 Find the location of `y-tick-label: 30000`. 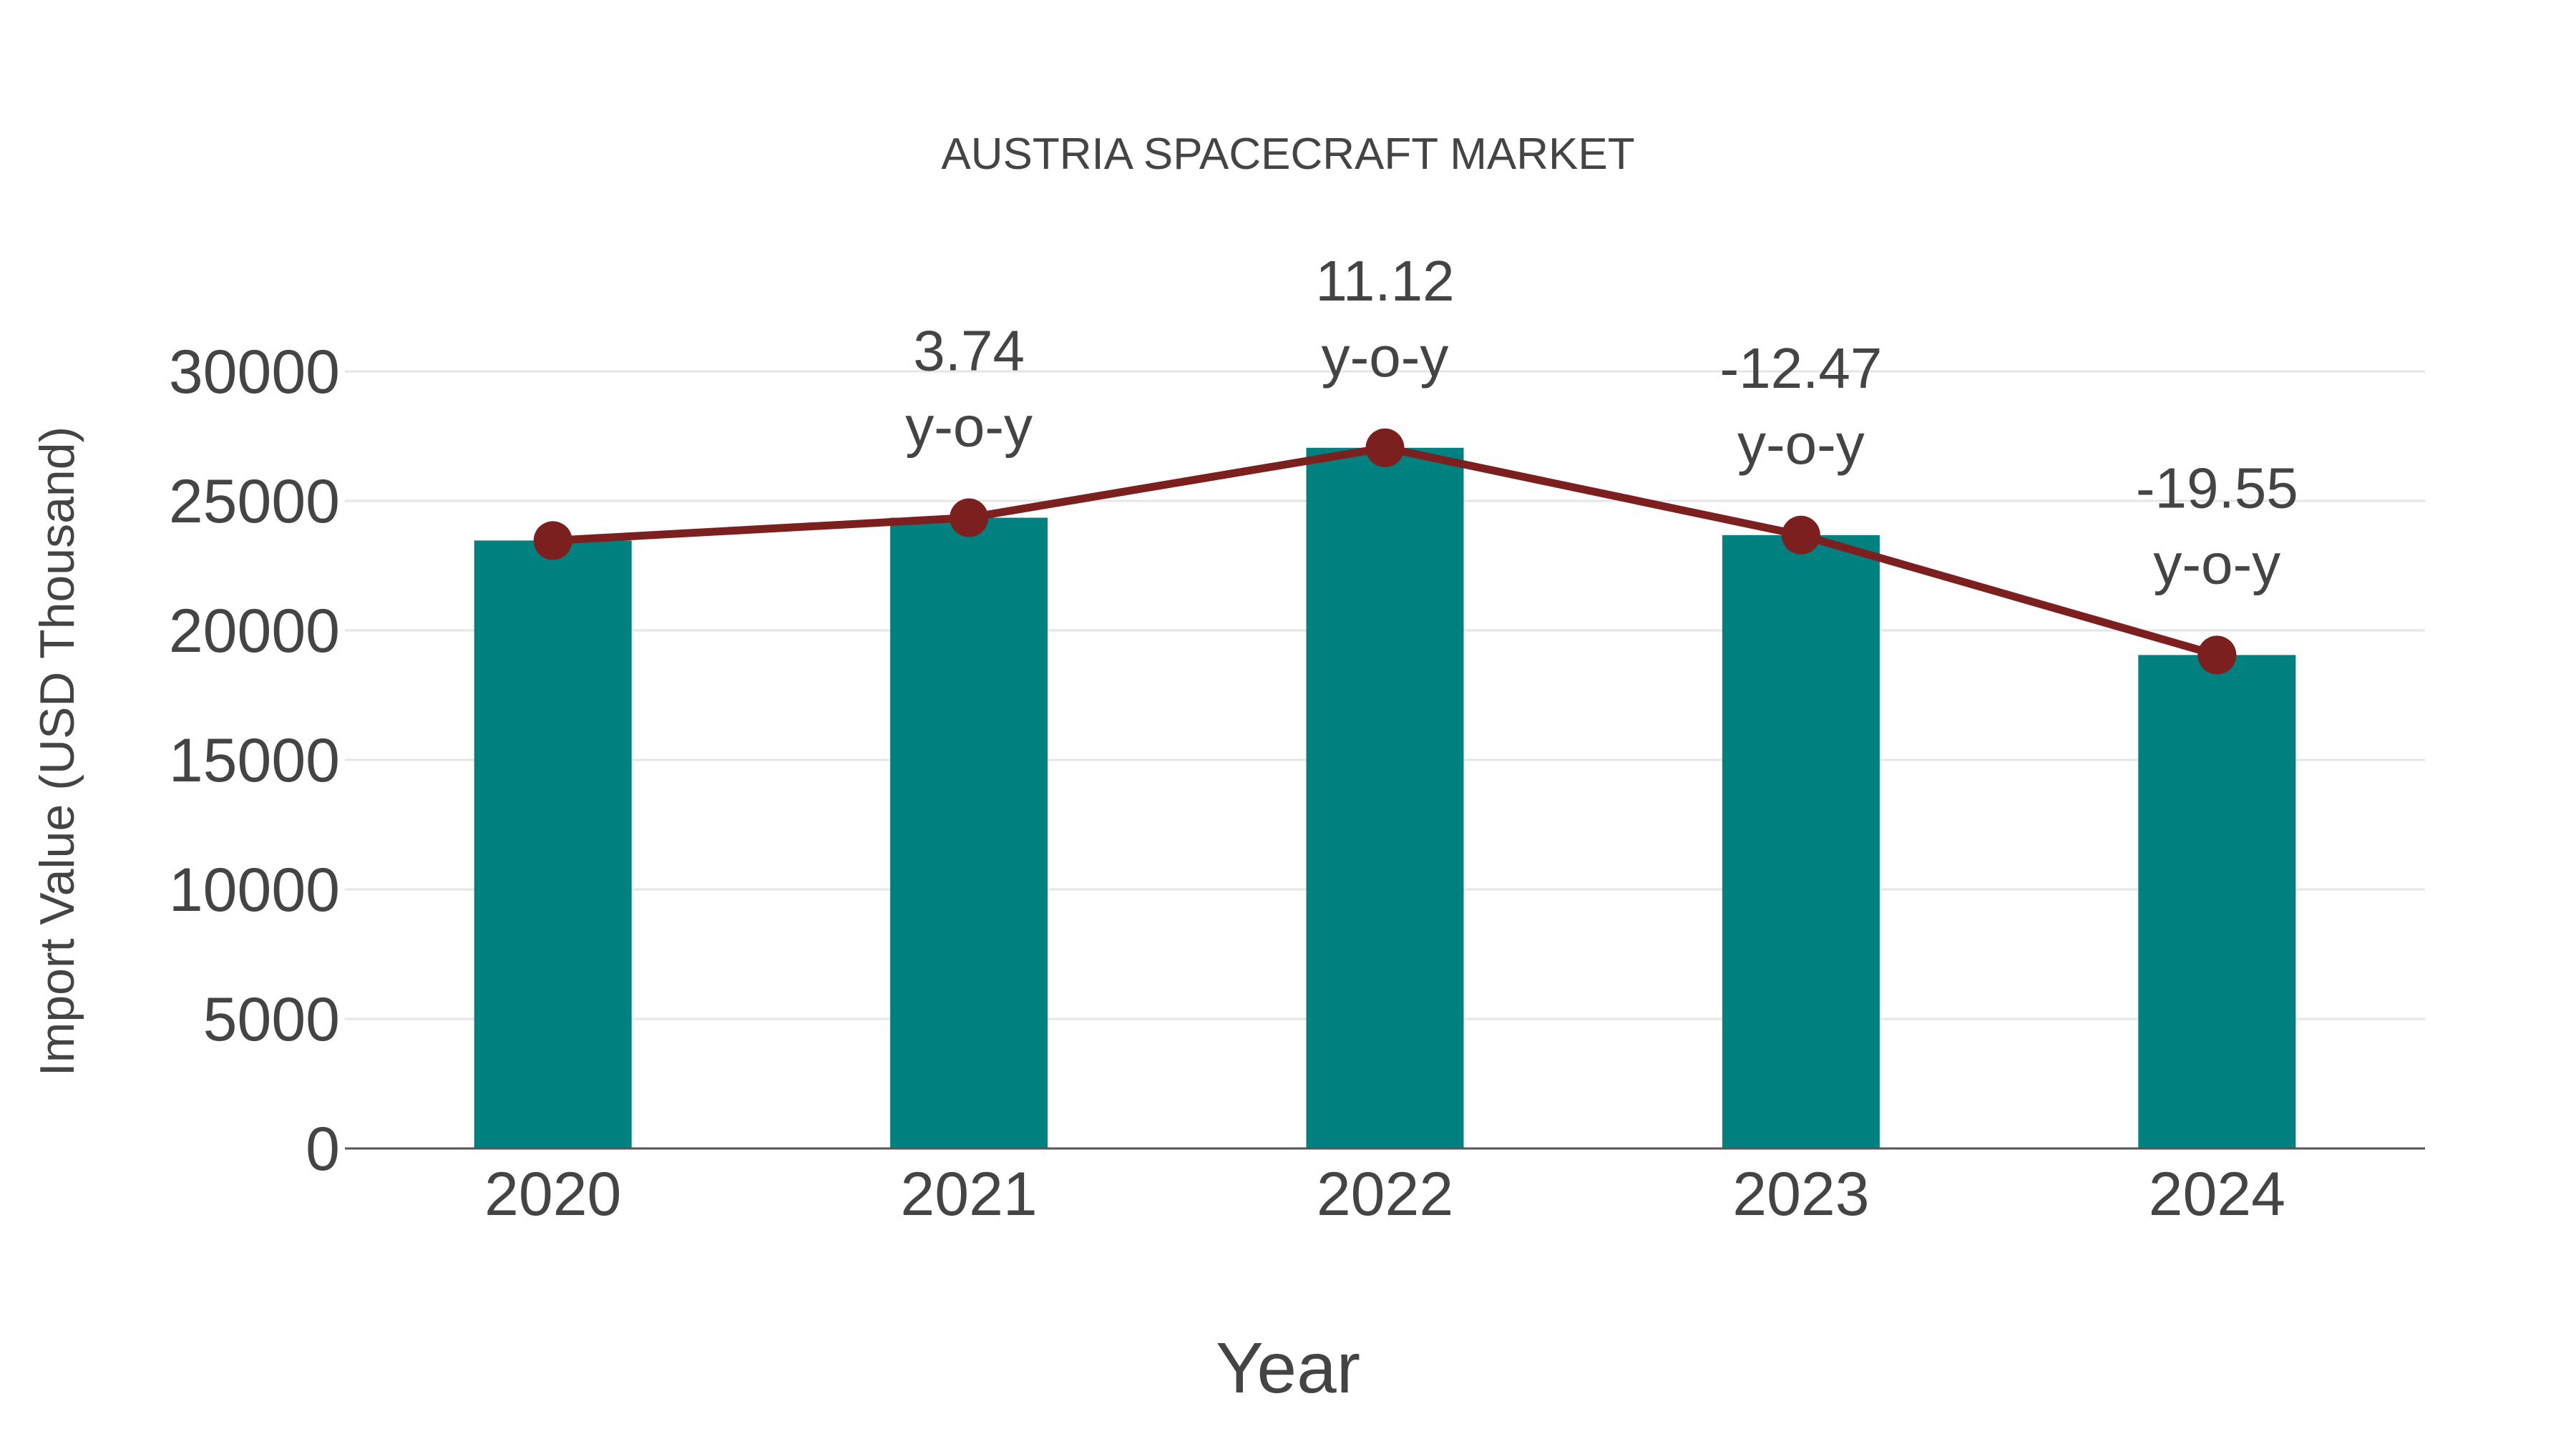

y-tick-label: 30000 is located at coordinates (254, 372).